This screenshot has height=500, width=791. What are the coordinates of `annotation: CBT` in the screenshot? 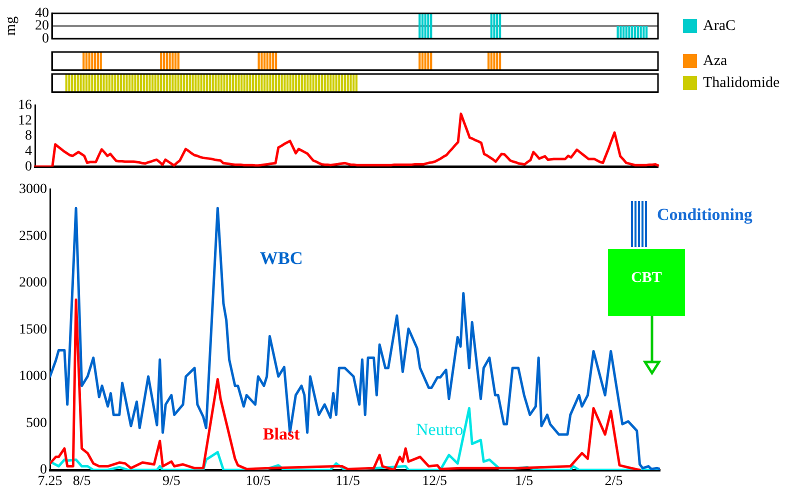 It's located at (646, 278).